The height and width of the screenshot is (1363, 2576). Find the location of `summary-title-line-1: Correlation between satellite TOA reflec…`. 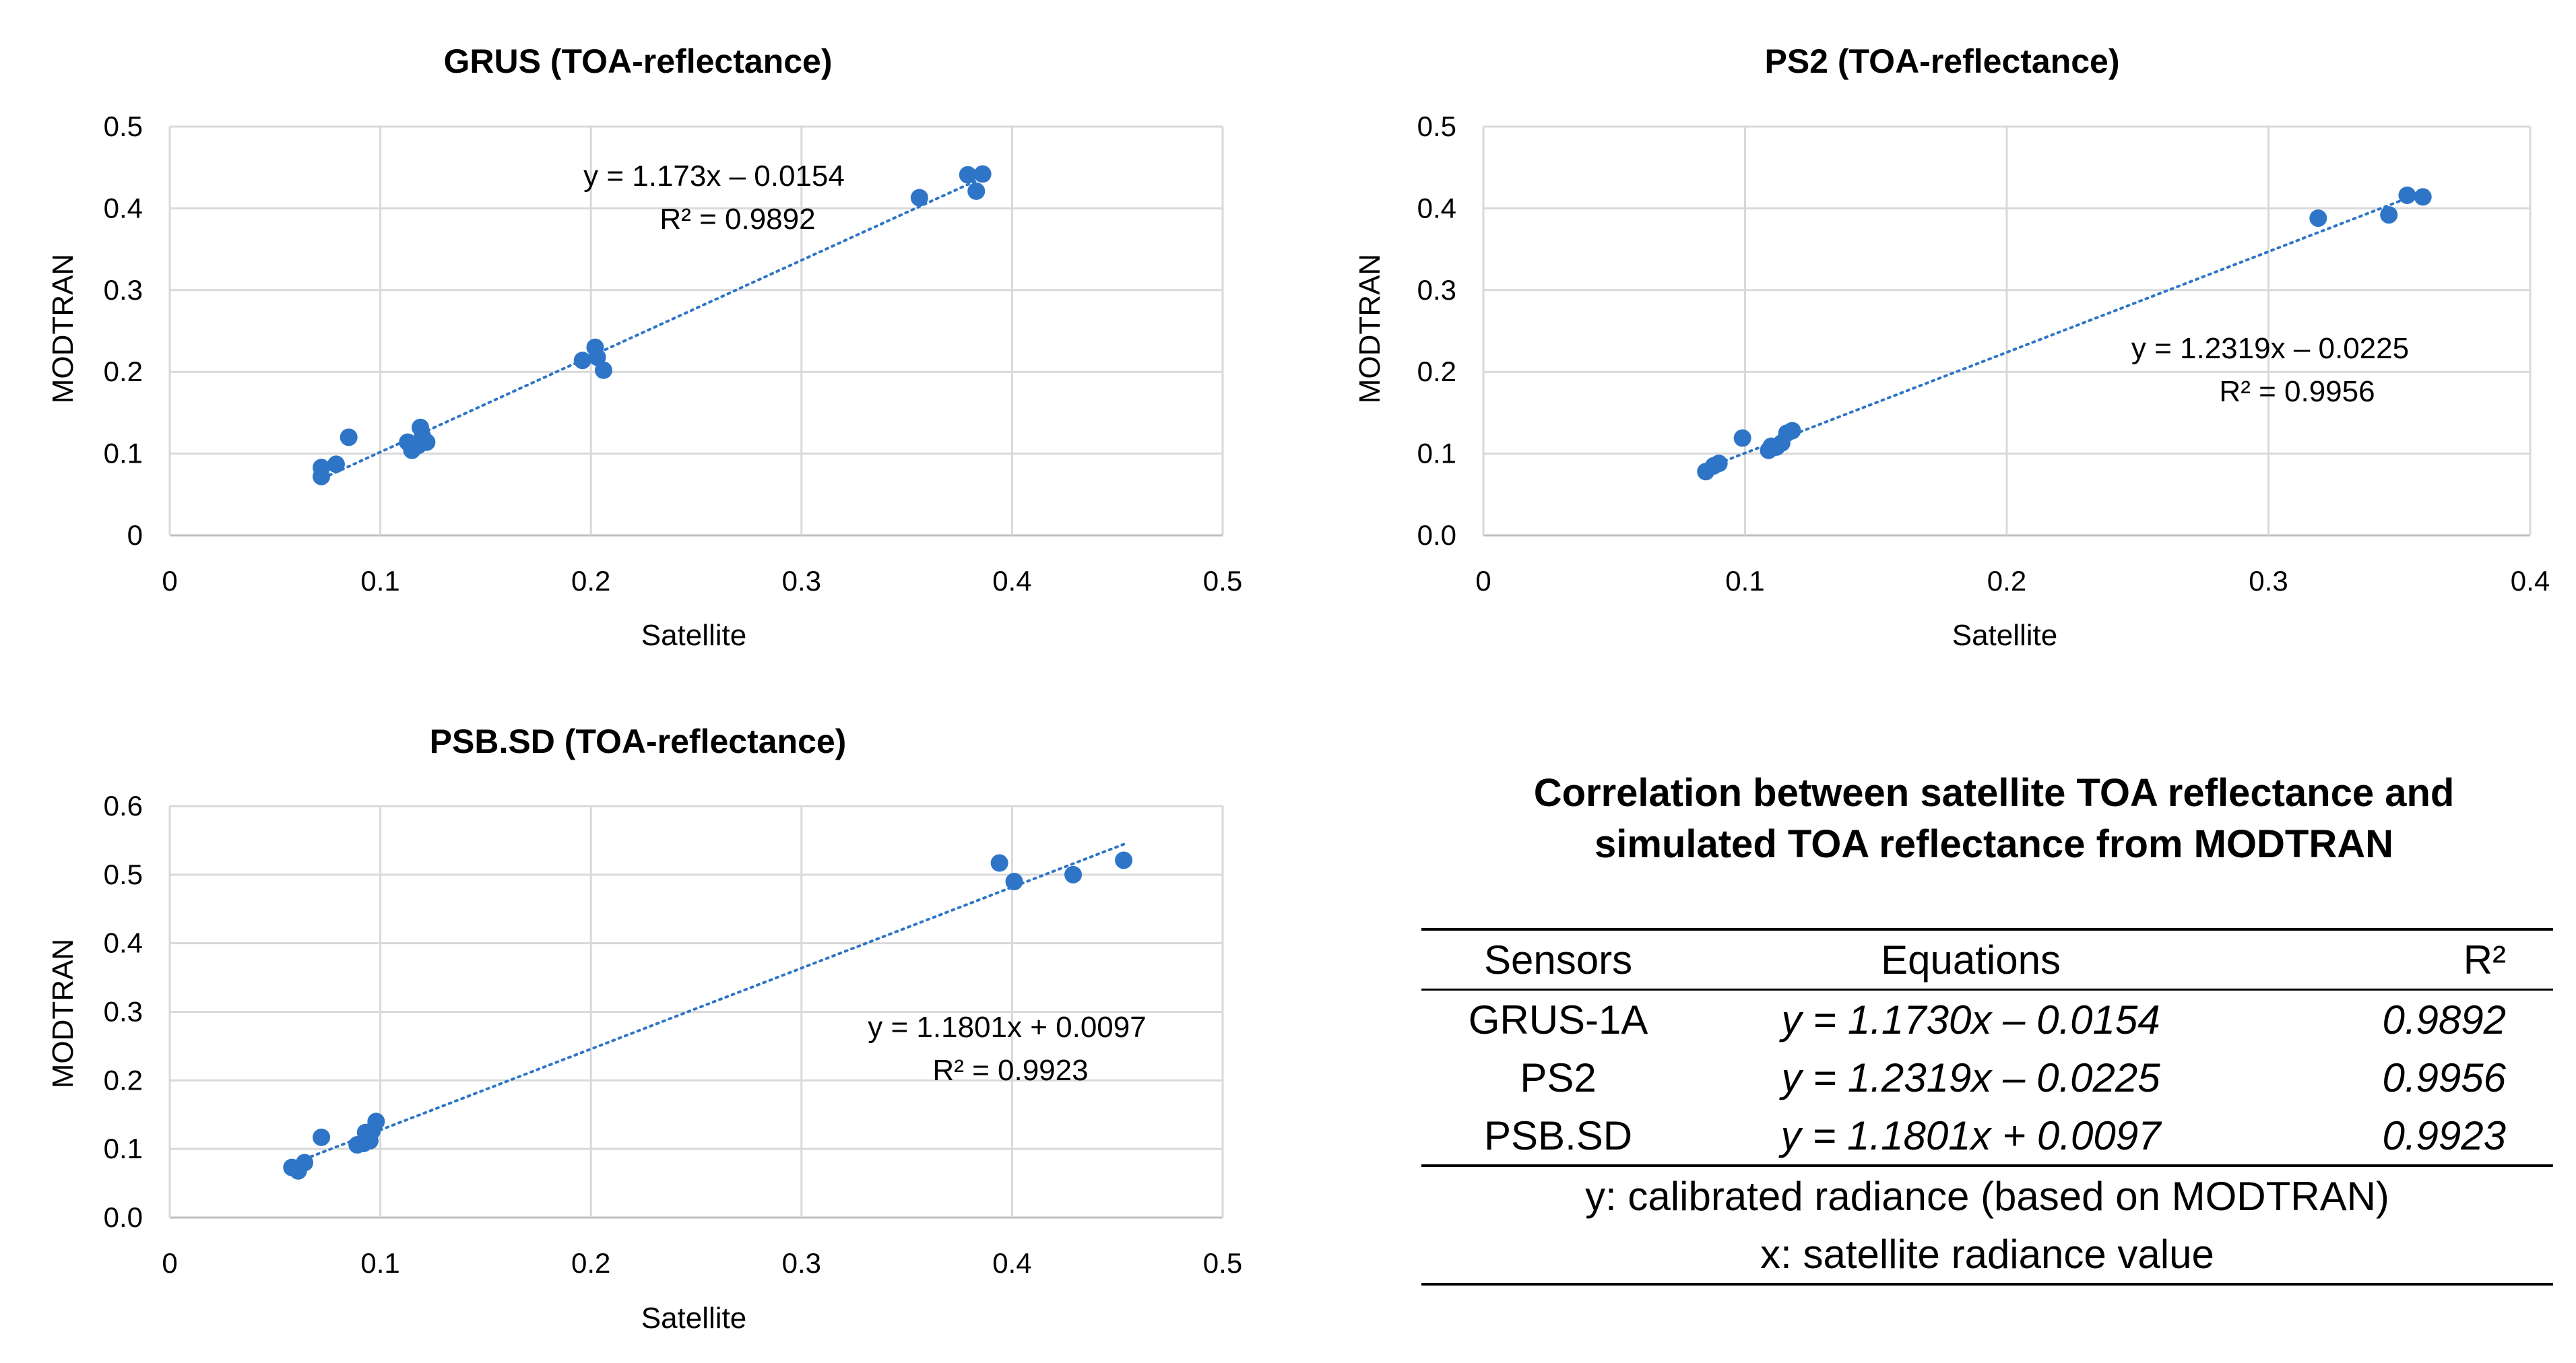

summary-title-line-1: Correlation between satellite TOA reflec… is located at coordinates (1994, 793).